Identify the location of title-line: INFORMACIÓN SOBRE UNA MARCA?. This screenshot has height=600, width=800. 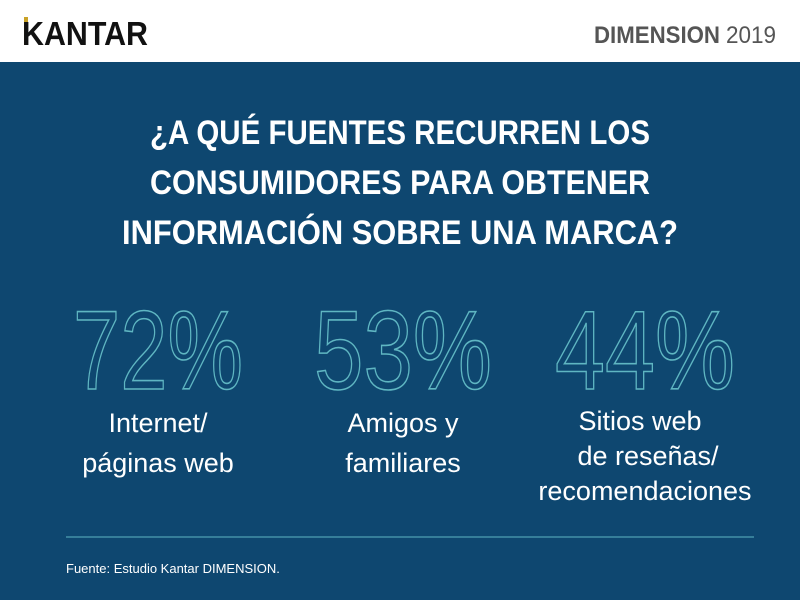
(400, 233).